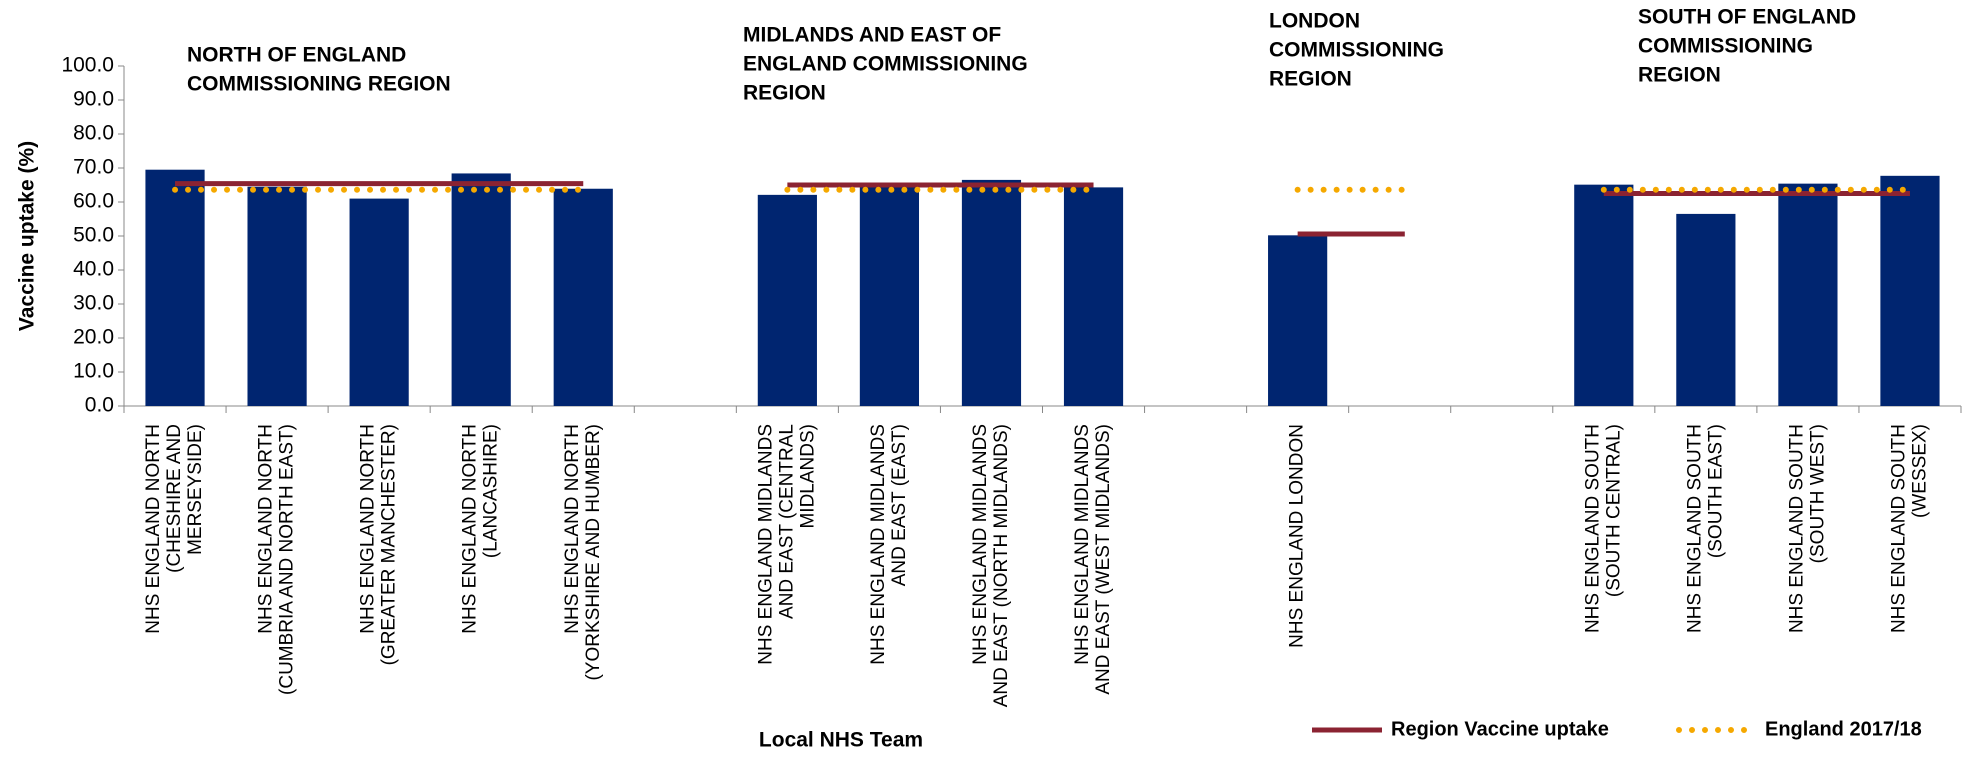  What do you see at coordinates (93, 201) in the screenshot?
I see `y-tick-label: 60.0` at bounding box center [93, 201].